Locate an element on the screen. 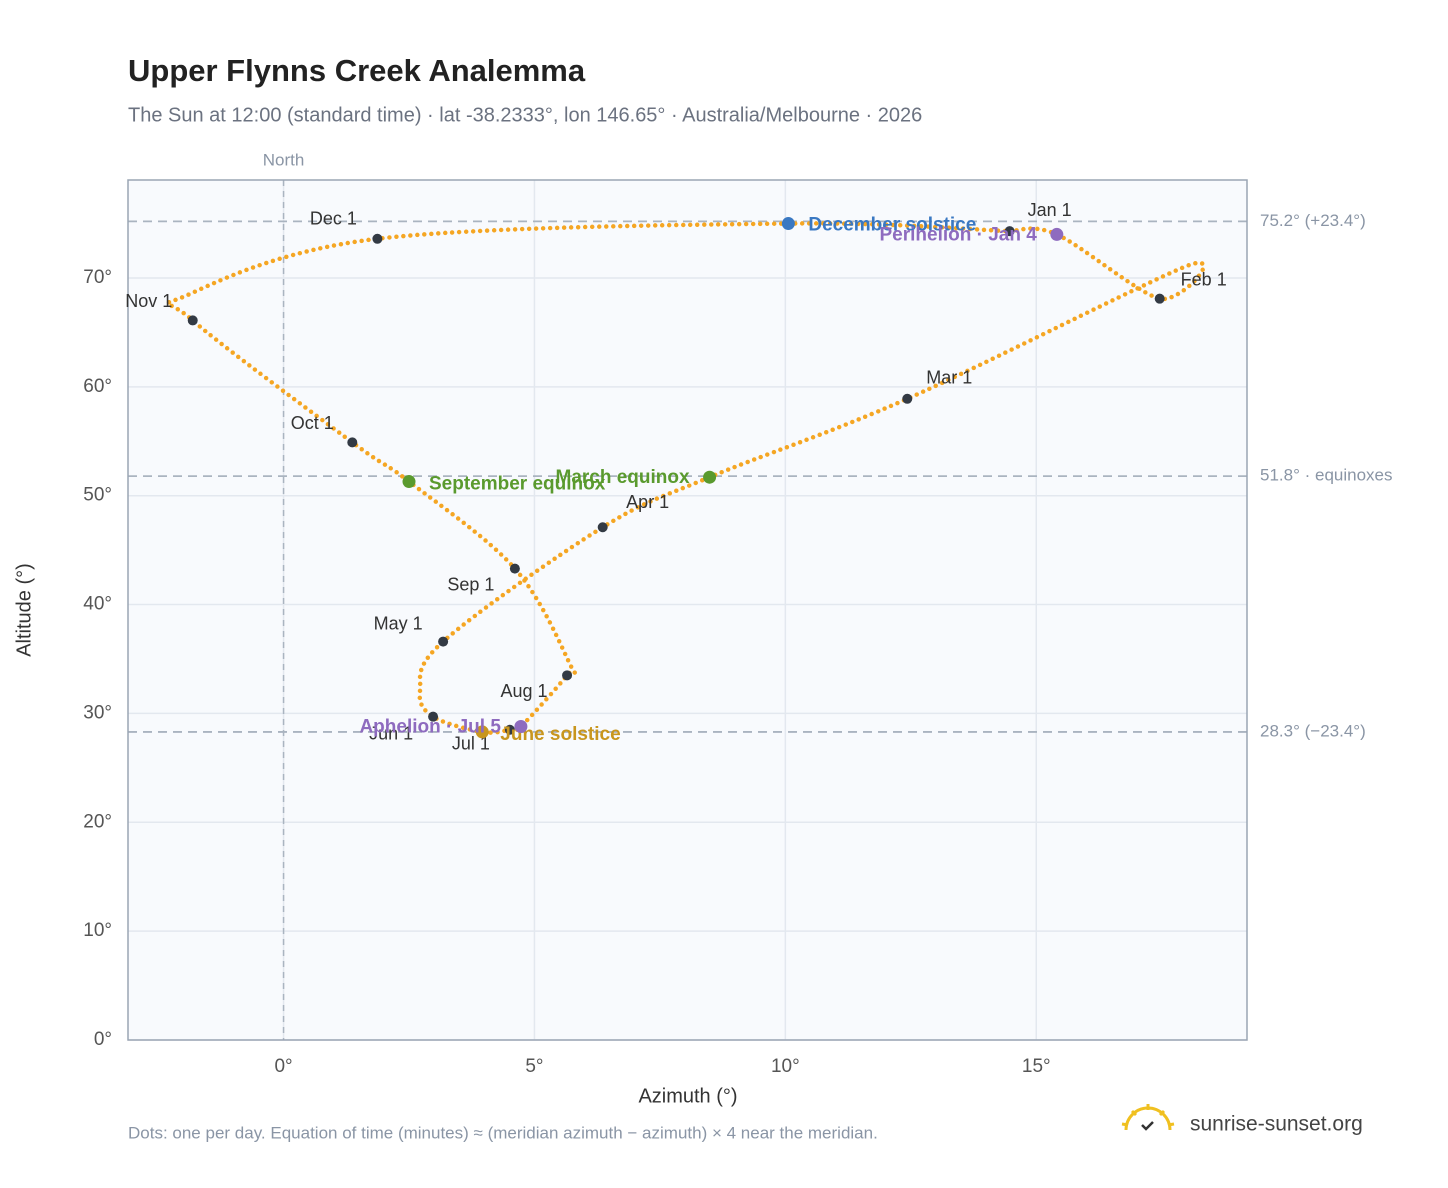 The width and height of the screenshot is (1448, 1188). y-tick-label: 60° is located at coordinates (97, 386).